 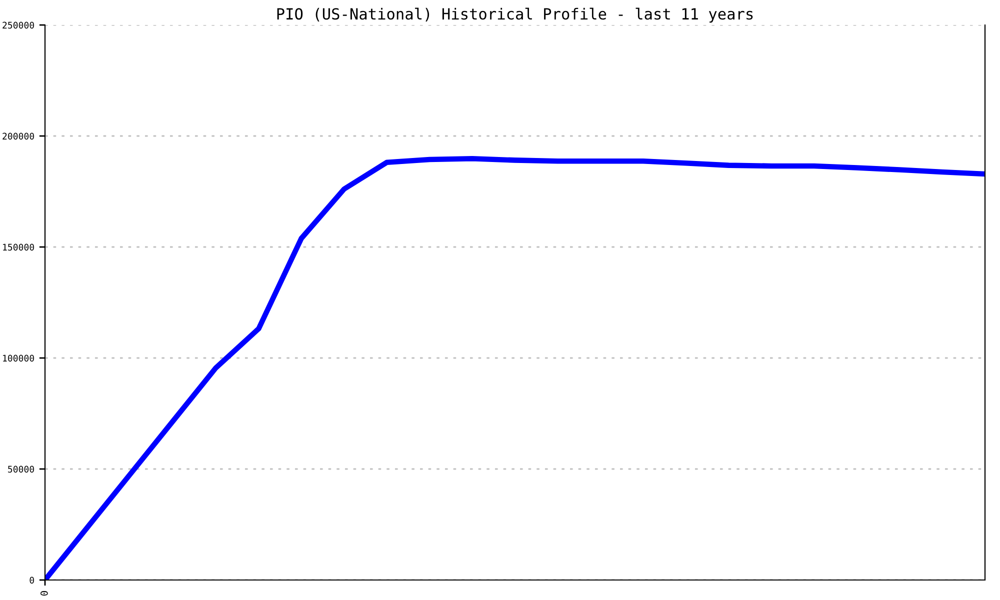 What do you see at coordinates (18, 358) in the screenshot?
I see `y-tick-label: 100000` at bounding box center [18, 358].